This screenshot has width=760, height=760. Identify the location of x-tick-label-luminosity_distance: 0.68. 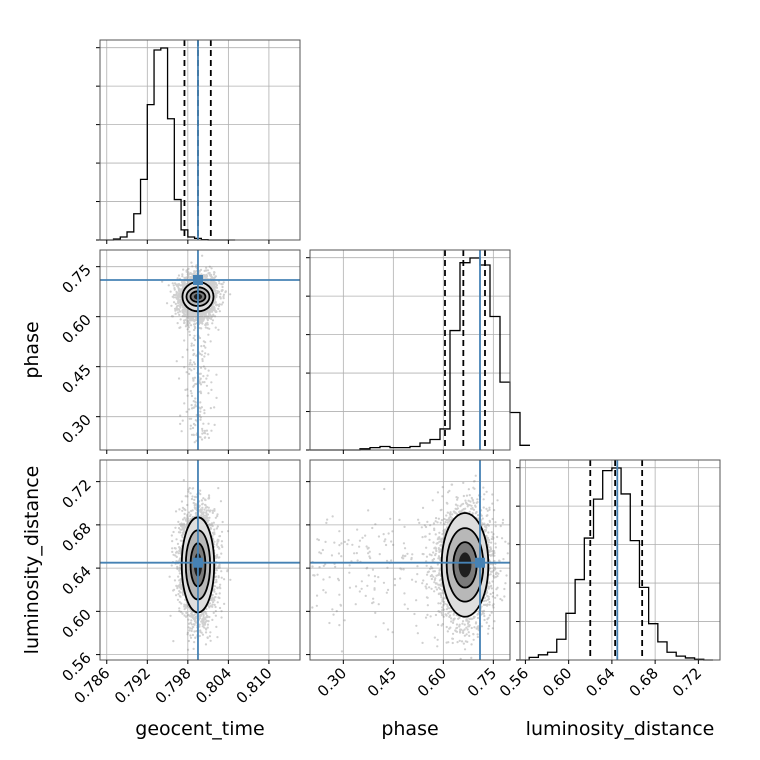
(644, 682).